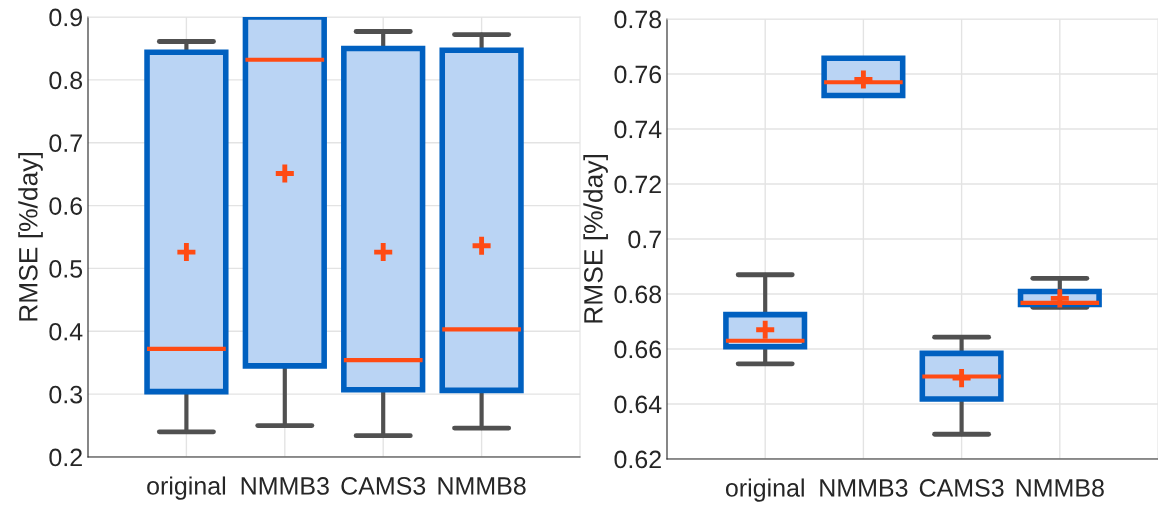 Image resolution: width=1158 pixels, height=506 pixels. I want to click on y-tick-label: 0.62, so click(637, 459).